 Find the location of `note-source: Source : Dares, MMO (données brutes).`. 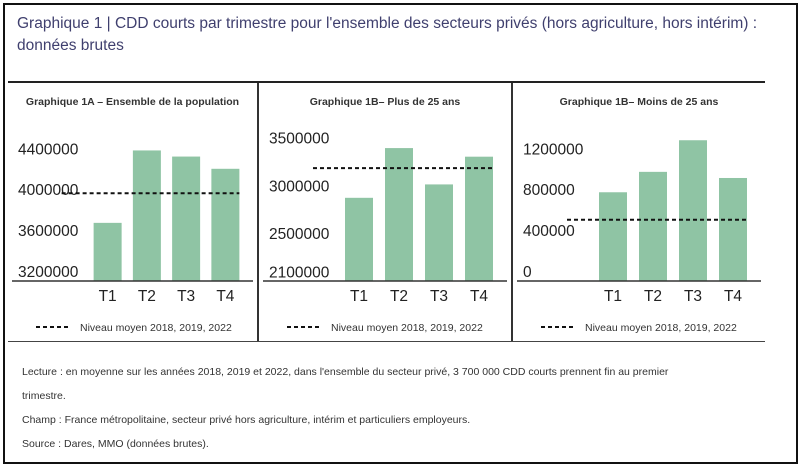

note-source: Source : Dares, MMO (données brutes). is located at coordinates (115, 444).